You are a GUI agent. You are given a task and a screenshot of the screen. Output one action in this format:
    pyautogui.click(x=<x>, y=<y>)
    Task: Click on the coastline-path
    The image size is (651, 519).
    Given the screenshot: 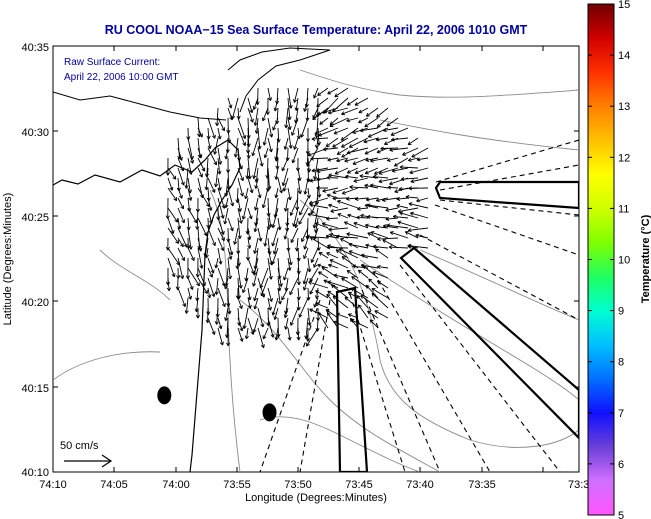 What is the action you would take?
    pyautogui.click(x=140, y=106)
    